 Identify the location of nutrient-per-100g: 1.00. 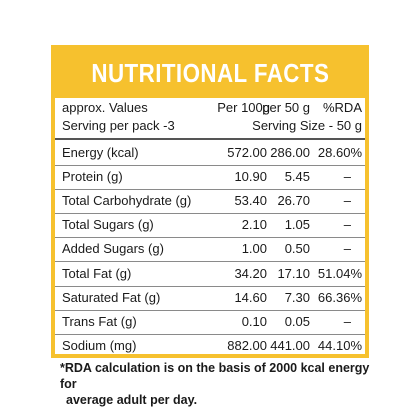
(254, 249).